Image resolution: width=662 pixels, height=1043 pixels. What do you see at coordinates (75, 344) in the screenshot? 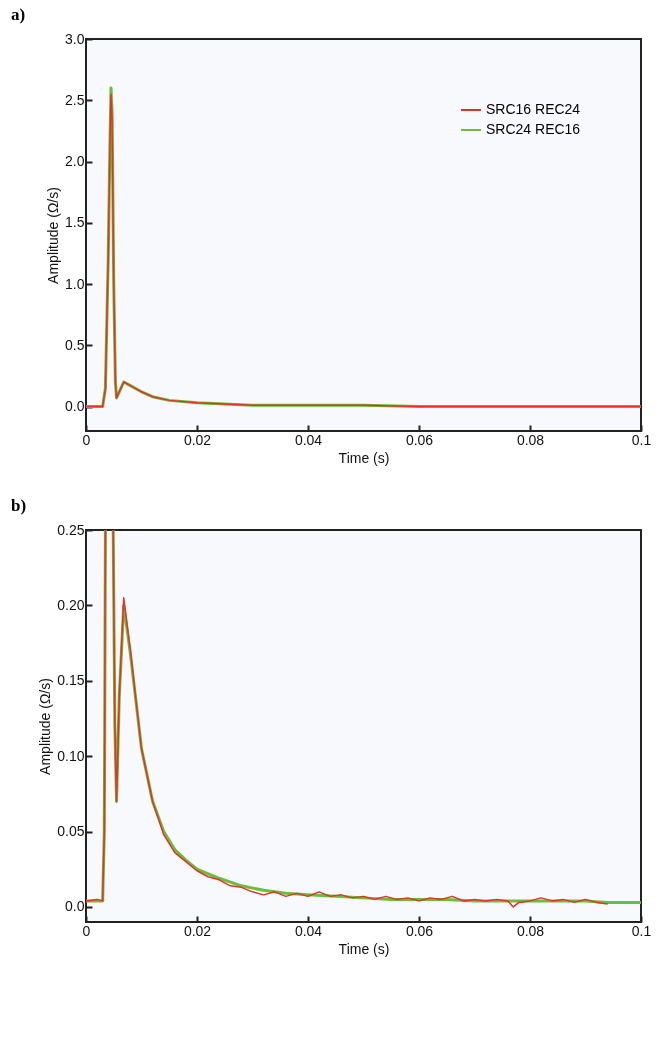
I see `y-tick-label: 0.5` at bounding box center [75, 344].